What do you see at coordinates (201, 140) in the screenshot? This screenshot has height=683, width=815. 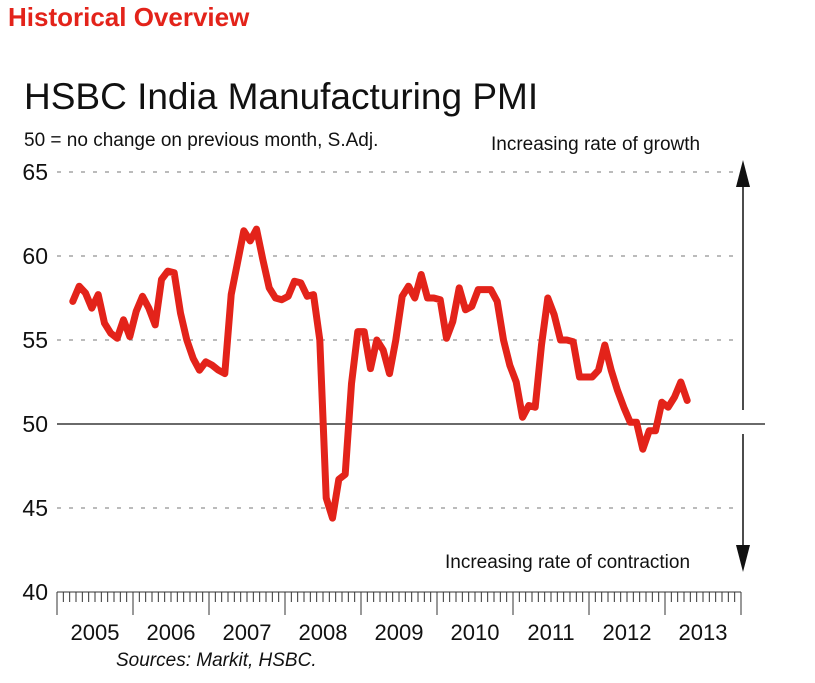 I see `chart-subtitle: 50 = no change on previous month, S.Adj.` at bounding box center [201, 140].